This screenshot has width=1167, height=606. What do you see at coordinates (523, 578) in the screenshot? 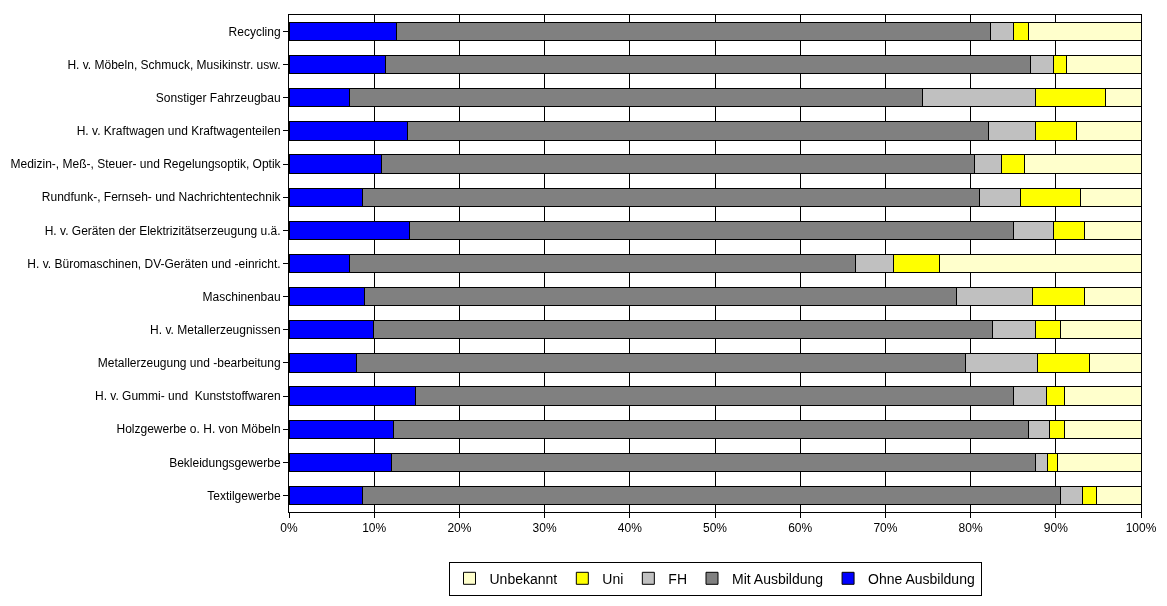
I see `legend-label: Unbekannt` at bounding box center [523, 578].